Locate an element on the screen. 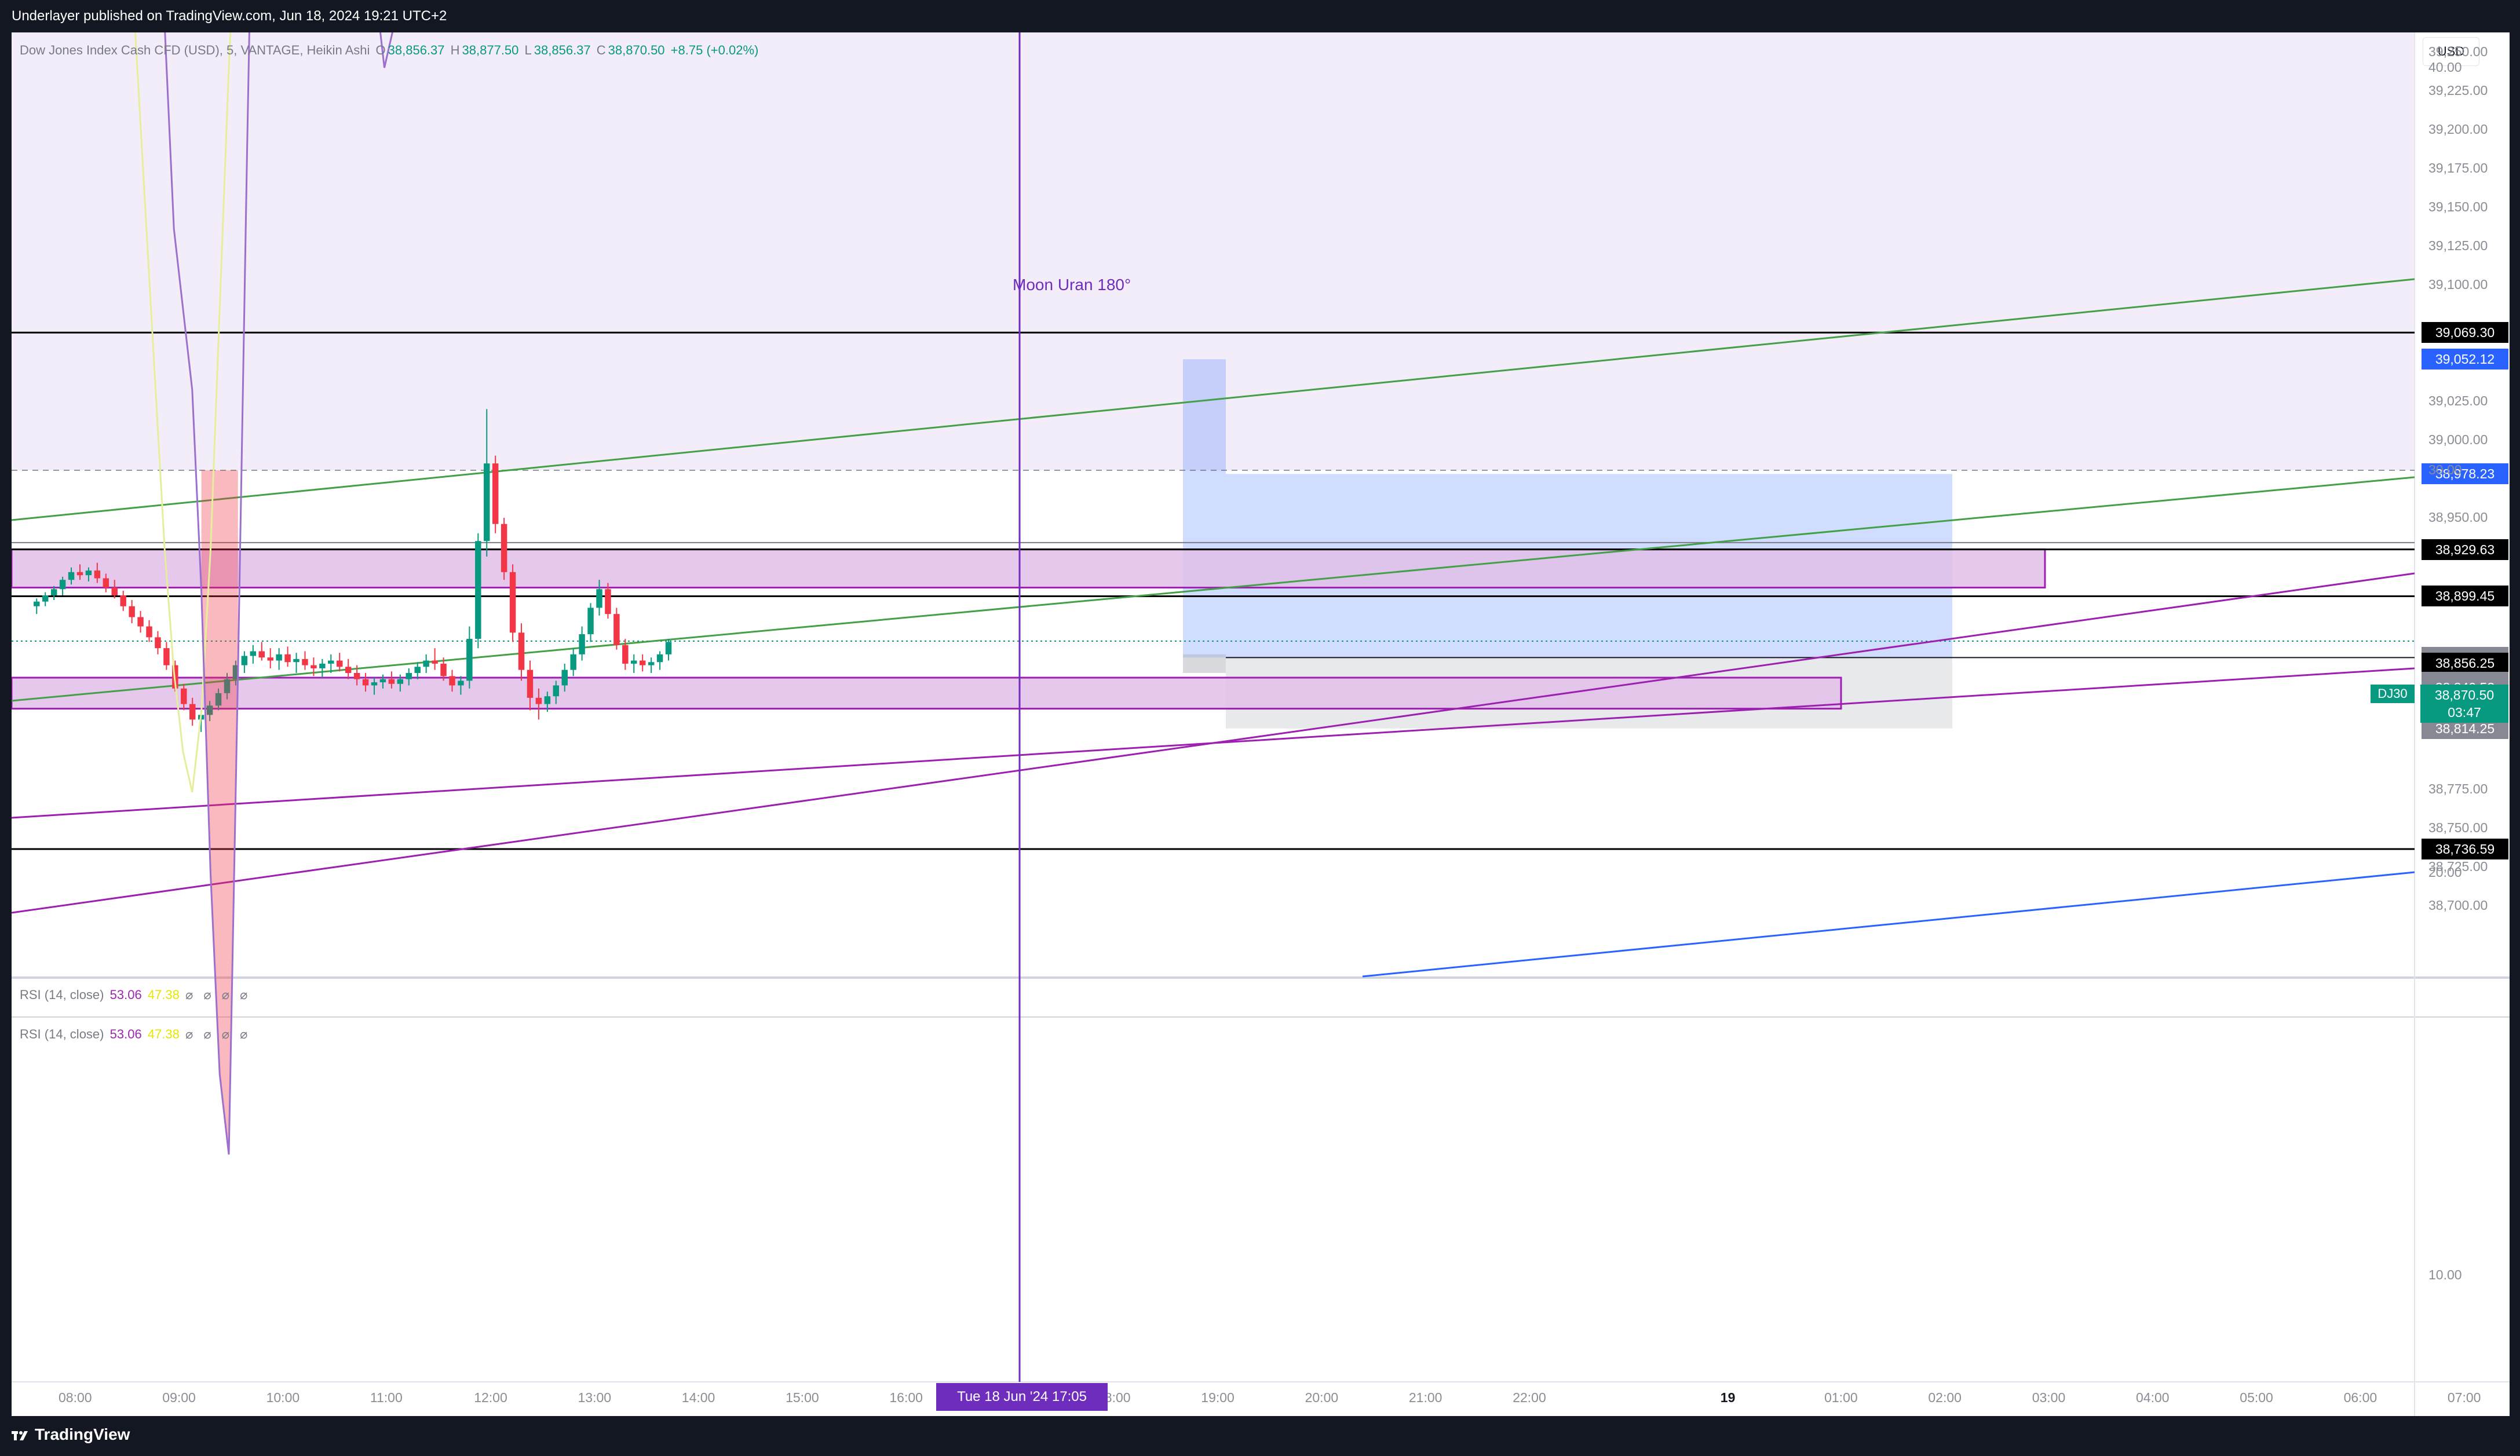 The width and height of the screenshot is (2520, 1456). tradingview-logo-icon is located at coordinates (20, 1436).